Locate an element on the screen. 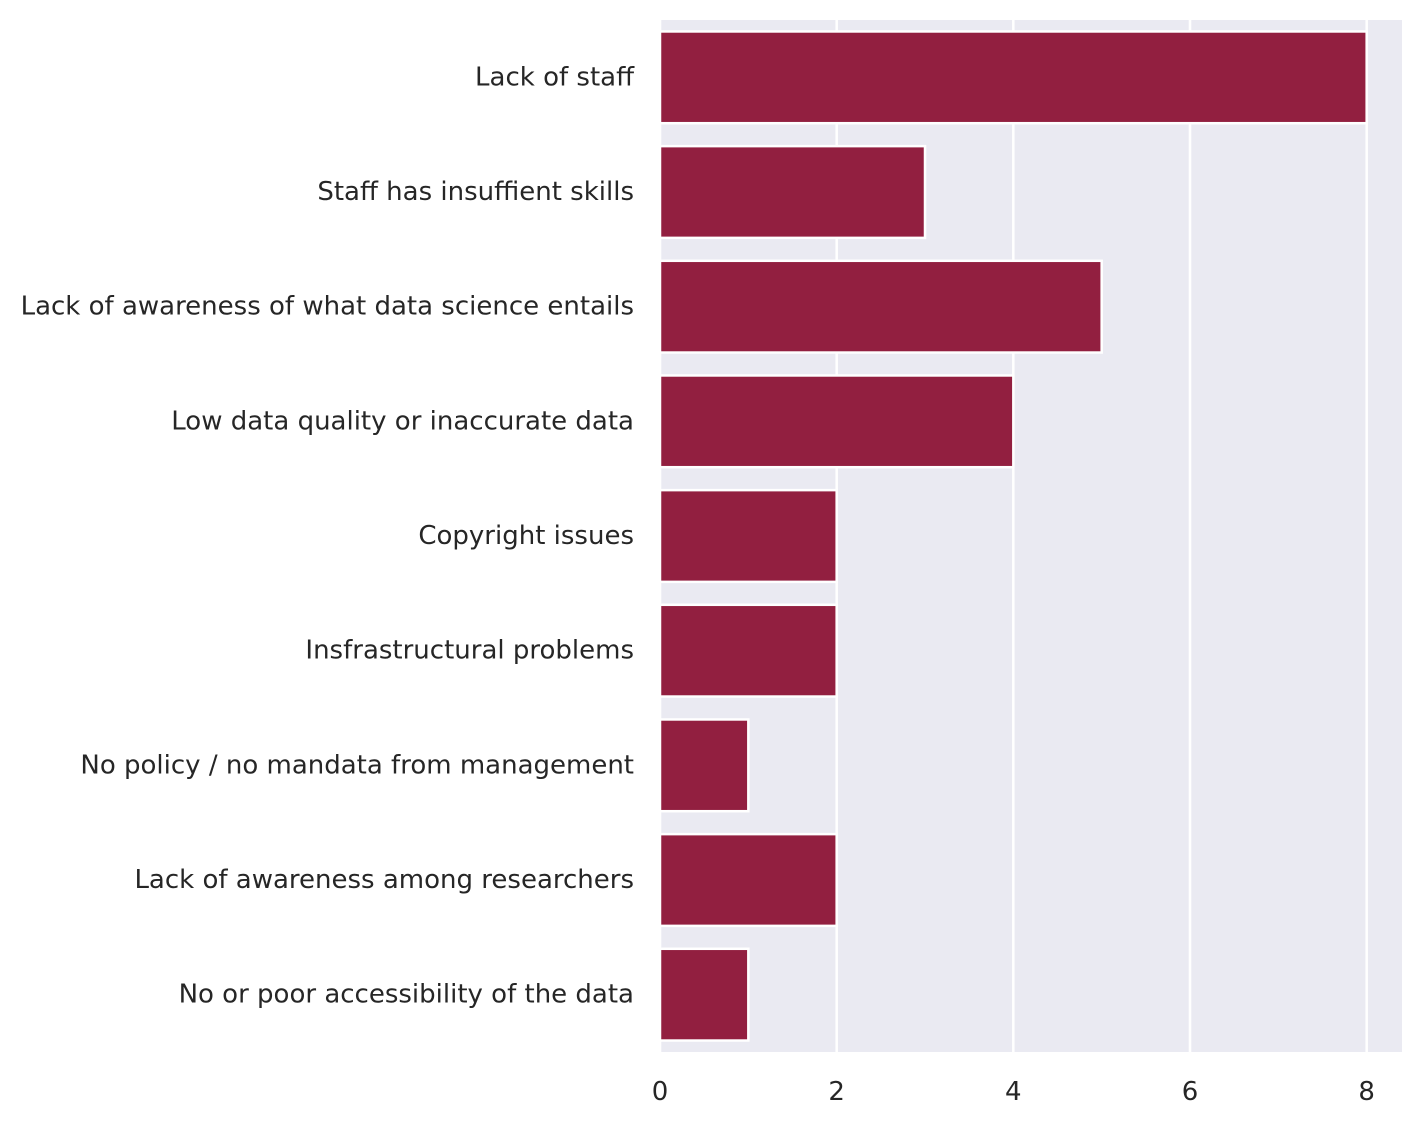 This screenshot has height=1131, width=1422. x-tick-label-4: 4 is located at coordinates (1013, 1092).